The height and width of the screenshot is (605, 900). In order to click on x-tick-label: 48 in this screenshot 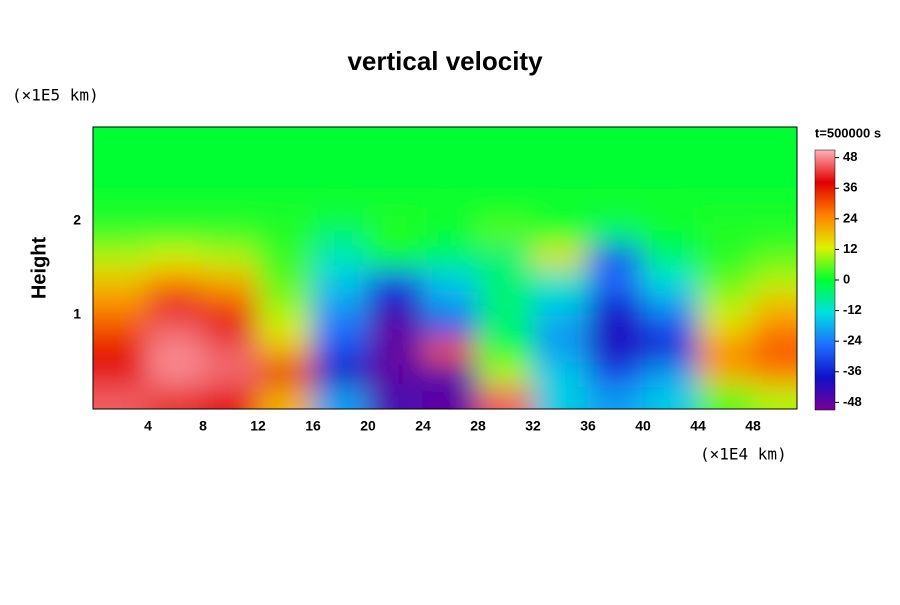, I will do `click(753, 426)`.